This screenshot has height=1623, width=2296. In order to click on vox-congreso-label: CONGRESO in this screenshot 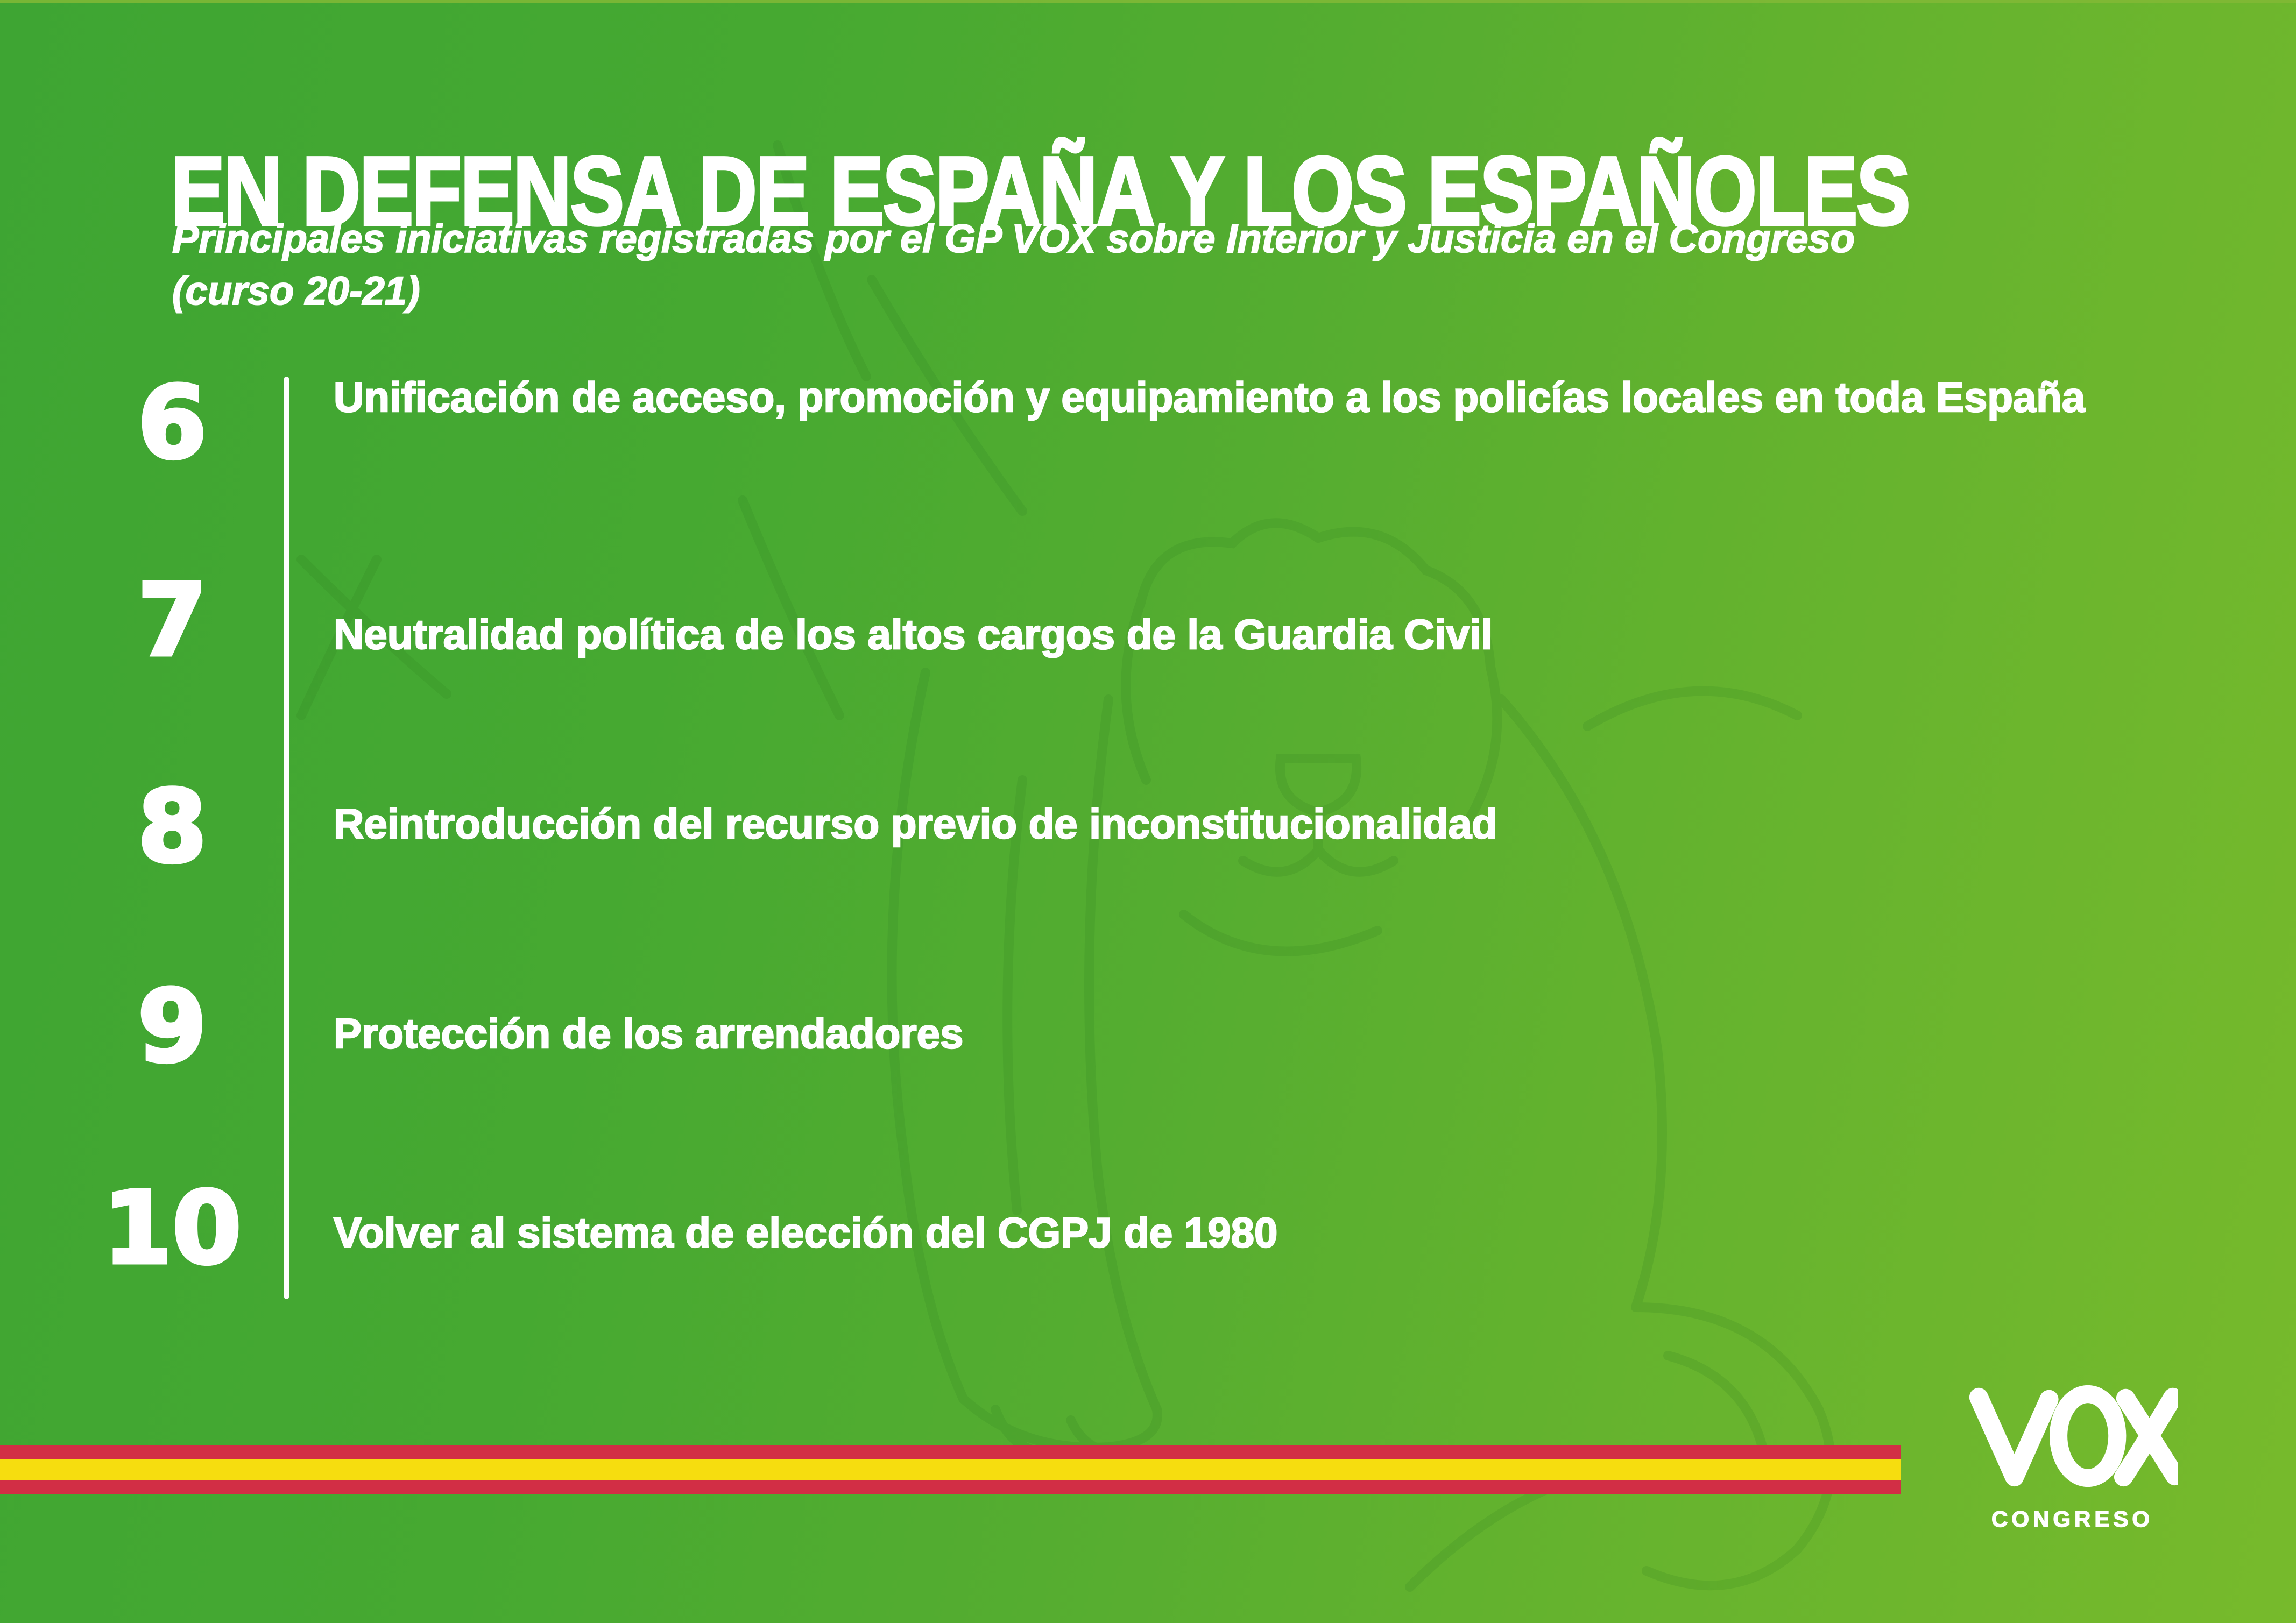, I will do `click(2072, 1519)`.